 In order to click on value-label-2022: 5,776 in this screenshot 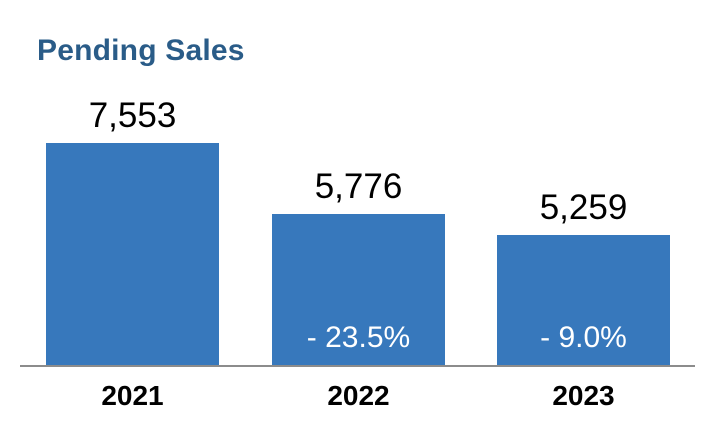, I will do `click(358, 186)`.